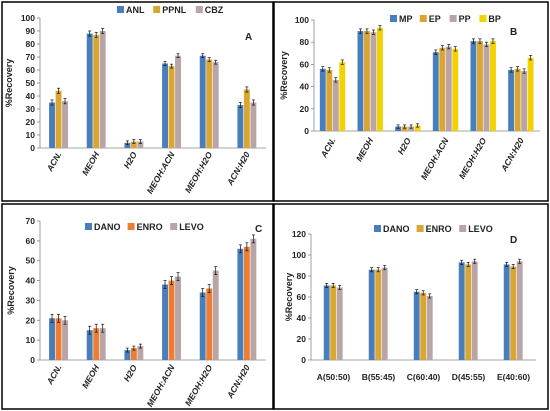 This screenshot has width=550, height=411. What do you see at coordinates (135, 10) in the screenshot?
I see `legend-label-anl: ANL` at bounding box center [135, 10].